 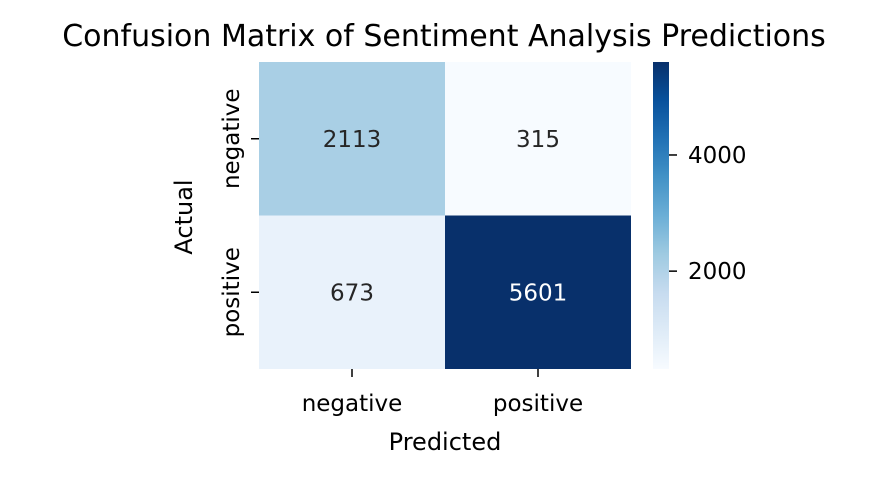 I want to click on x-axis-label: Predicted, so click(x=445, y=442).